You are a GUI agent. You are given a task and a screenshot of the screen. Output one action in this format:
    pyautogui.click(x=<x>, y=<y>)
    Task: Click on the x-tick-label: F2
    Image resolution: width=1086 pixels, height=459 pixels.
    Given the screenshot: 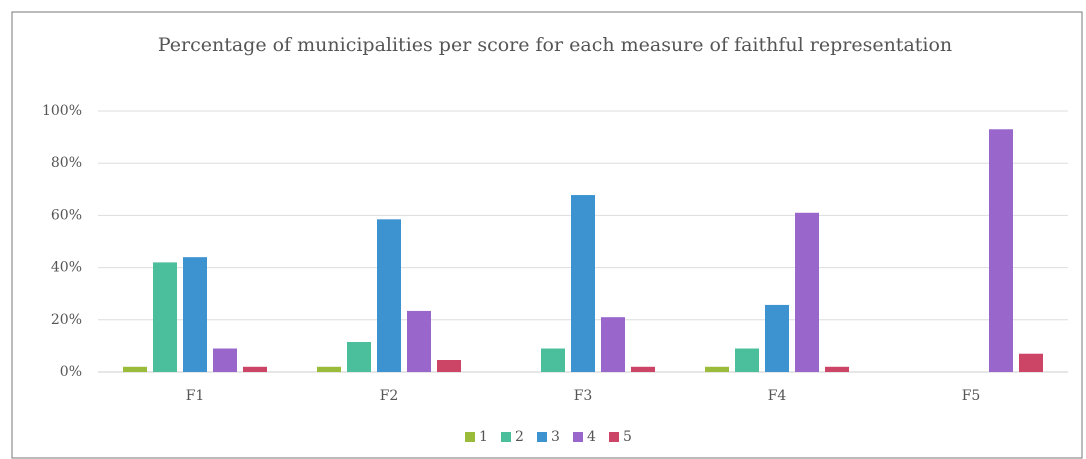 What is the action you would take?
    pyautogui.click(x=389, y=396)
    